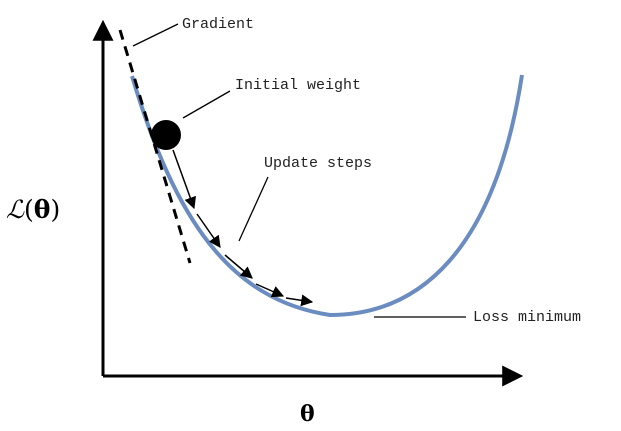 This screenshot has height=431, width=621. I want to click on gradient-tangent-line, so click(155, 146).